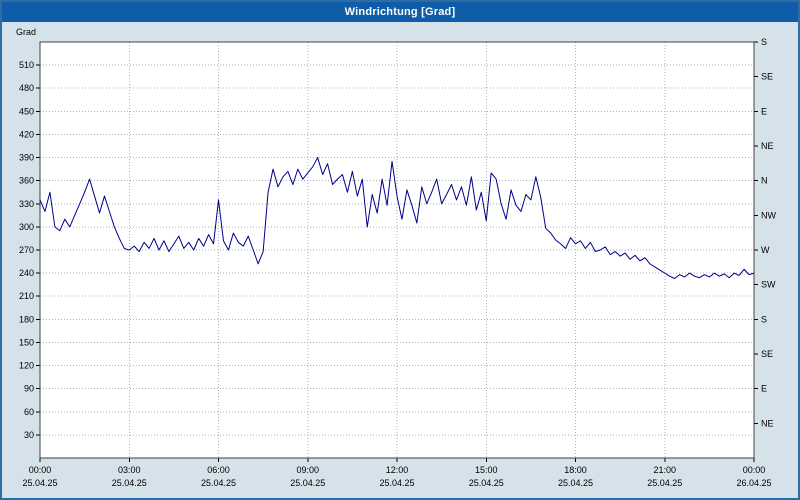 This screenshot has height=500, width=800. I want to click on y-tick-label: 300, so click(26, 227).